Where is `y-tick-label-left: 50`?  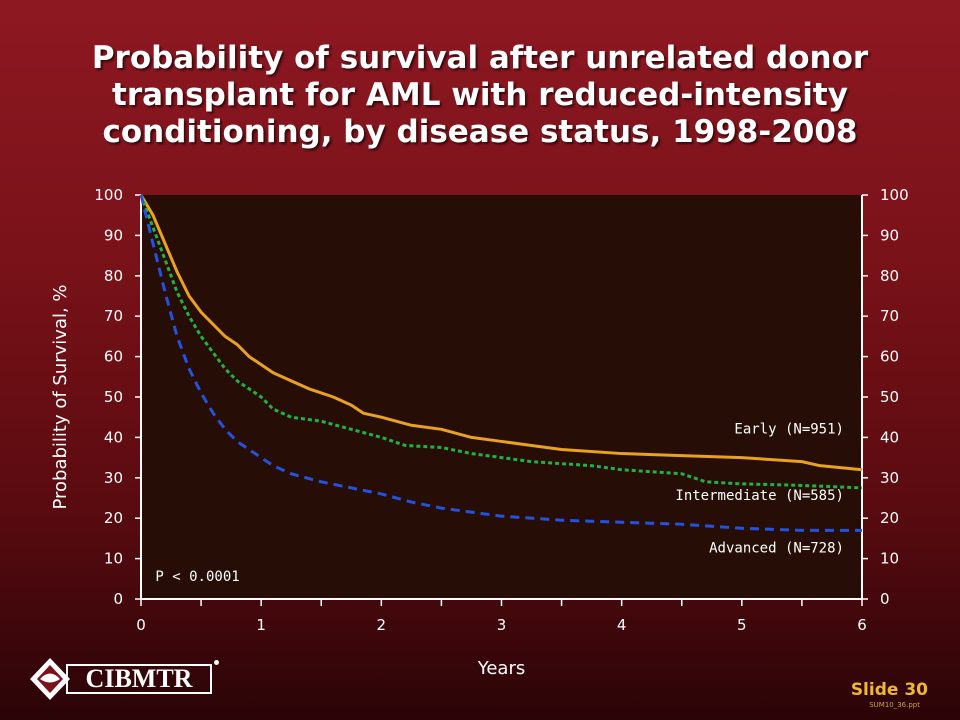
y-tick-label-left: 50 is located at coordinates (113, 397).